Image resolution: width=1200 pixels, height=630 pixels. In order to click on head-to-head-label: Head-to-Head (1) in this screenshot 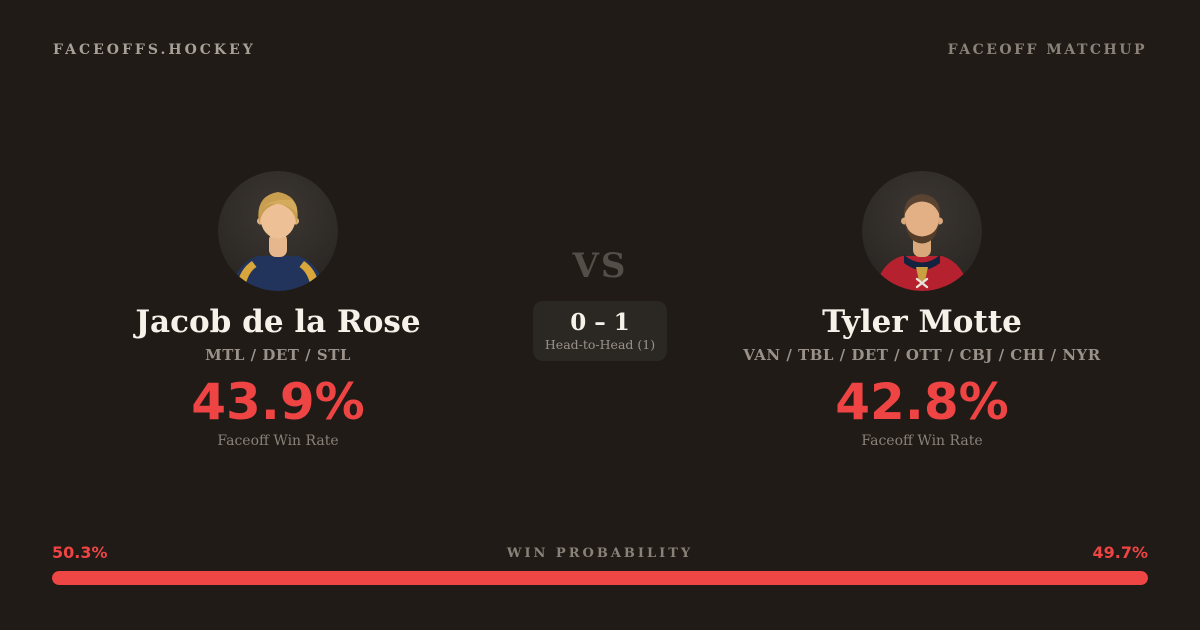, I will do `click(600, 344)`.